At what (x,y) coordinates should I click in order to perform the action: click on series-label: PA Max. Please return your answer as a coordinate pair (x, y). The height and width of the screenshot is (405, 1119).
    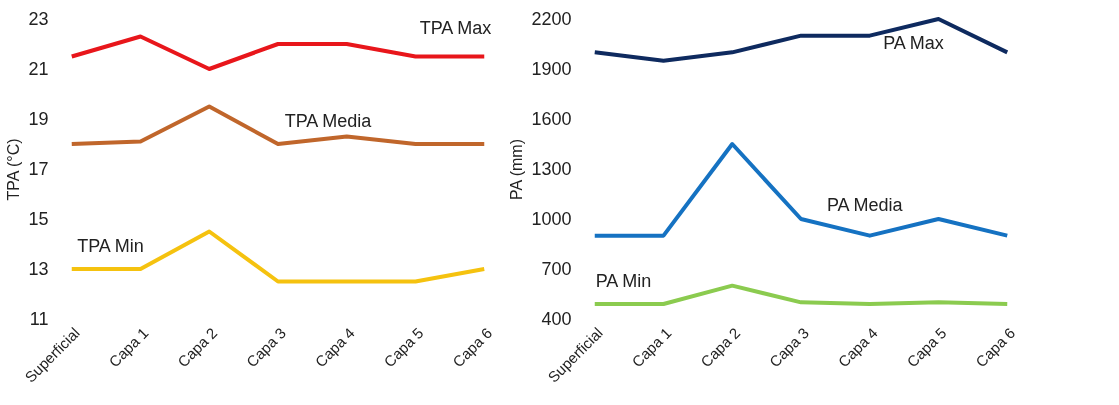
    Looking at the image, I should click on (913, 43).